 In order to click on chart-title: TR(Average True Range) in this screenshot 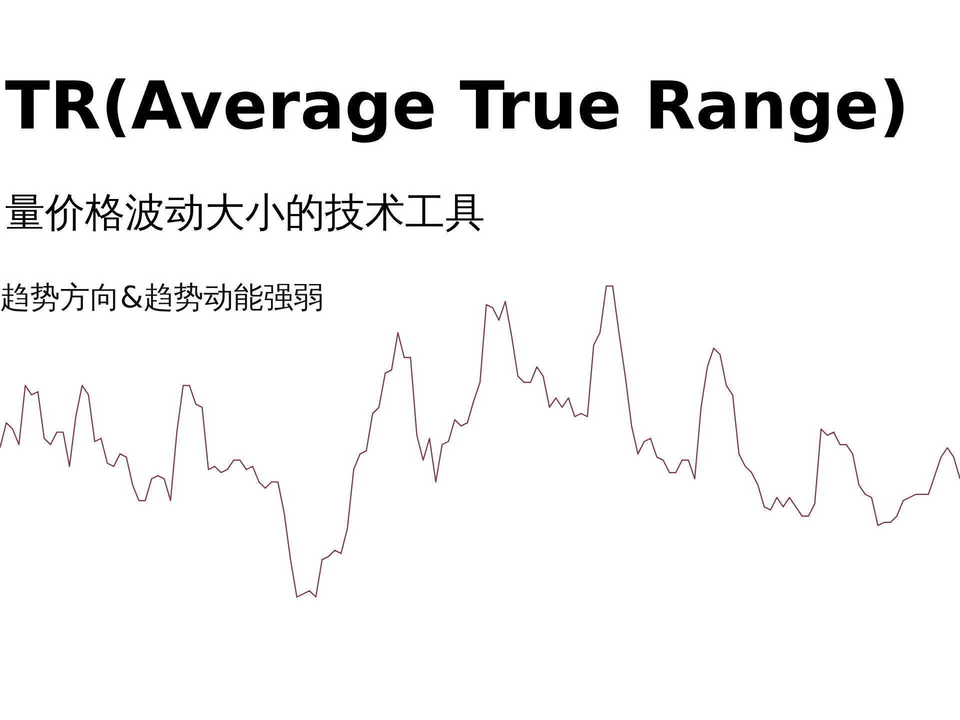, I will do `click(457, 106)`.